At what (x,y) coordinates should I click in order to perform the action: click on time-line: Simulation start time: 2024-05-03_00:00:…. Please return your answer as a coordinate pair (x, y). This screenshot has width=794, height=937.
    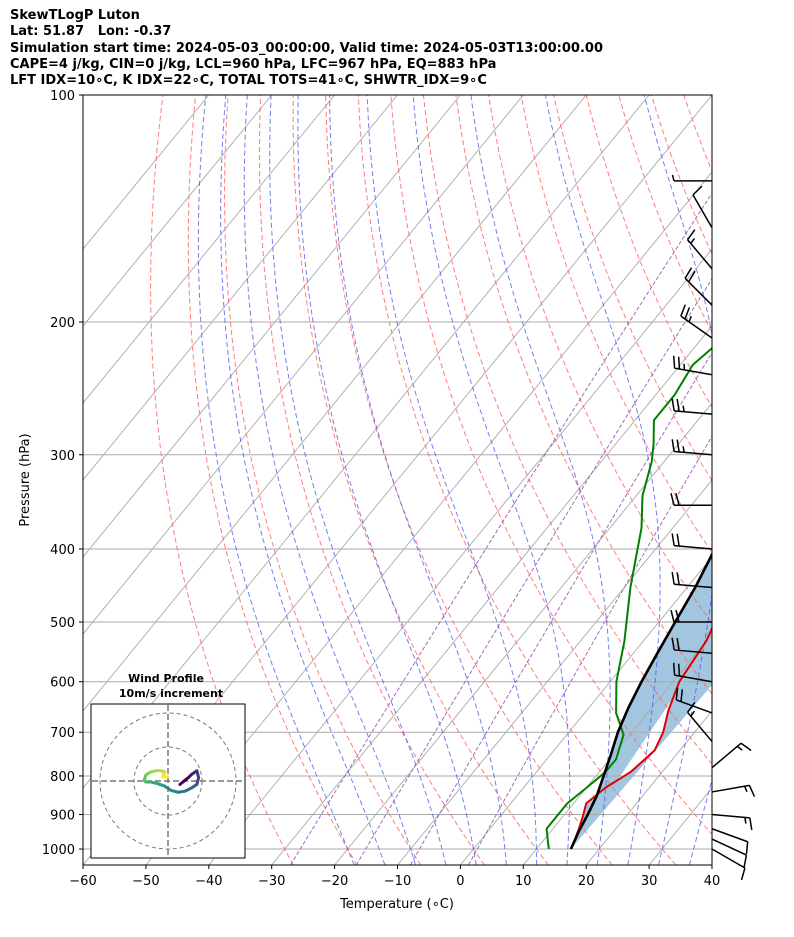
    Looking at the image, I should click on (306, 48).